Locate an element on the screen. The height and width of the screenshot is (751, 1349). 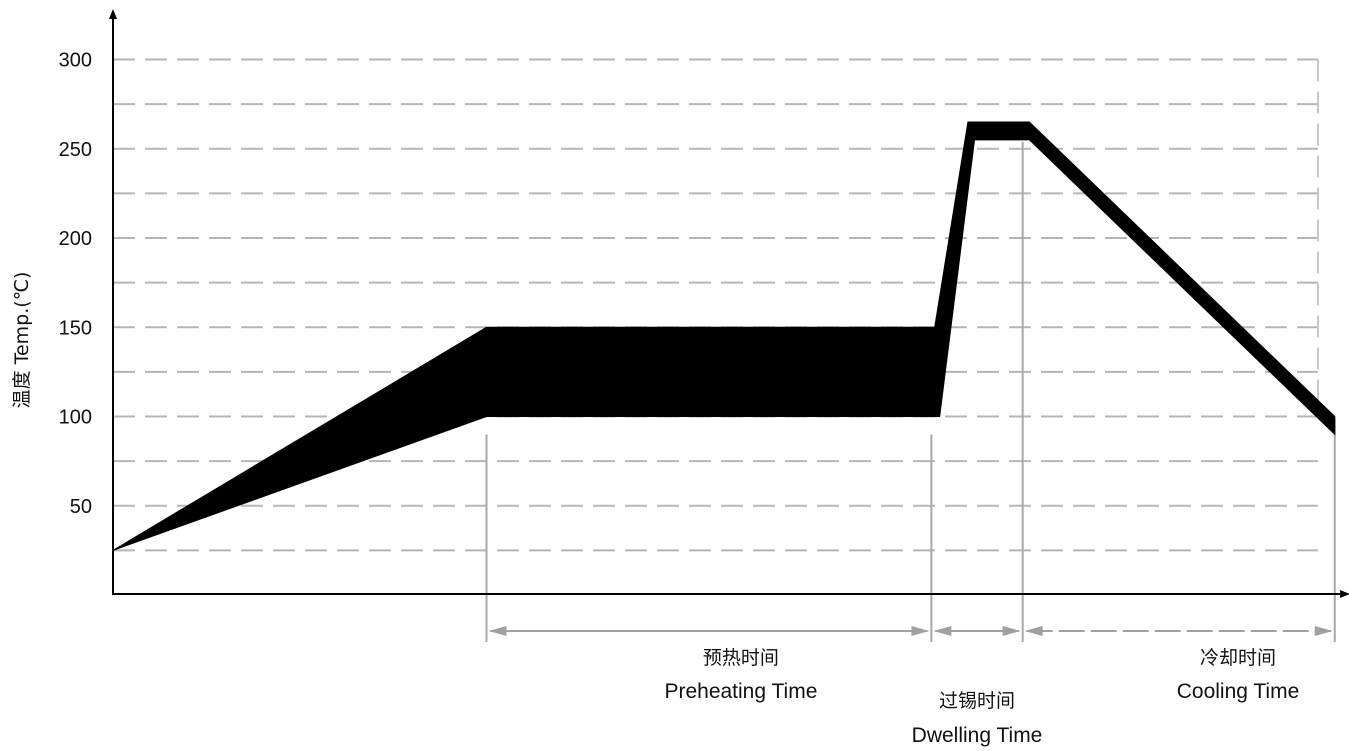
y-tick-label-200: 200 is located at coordinates (75, 239).